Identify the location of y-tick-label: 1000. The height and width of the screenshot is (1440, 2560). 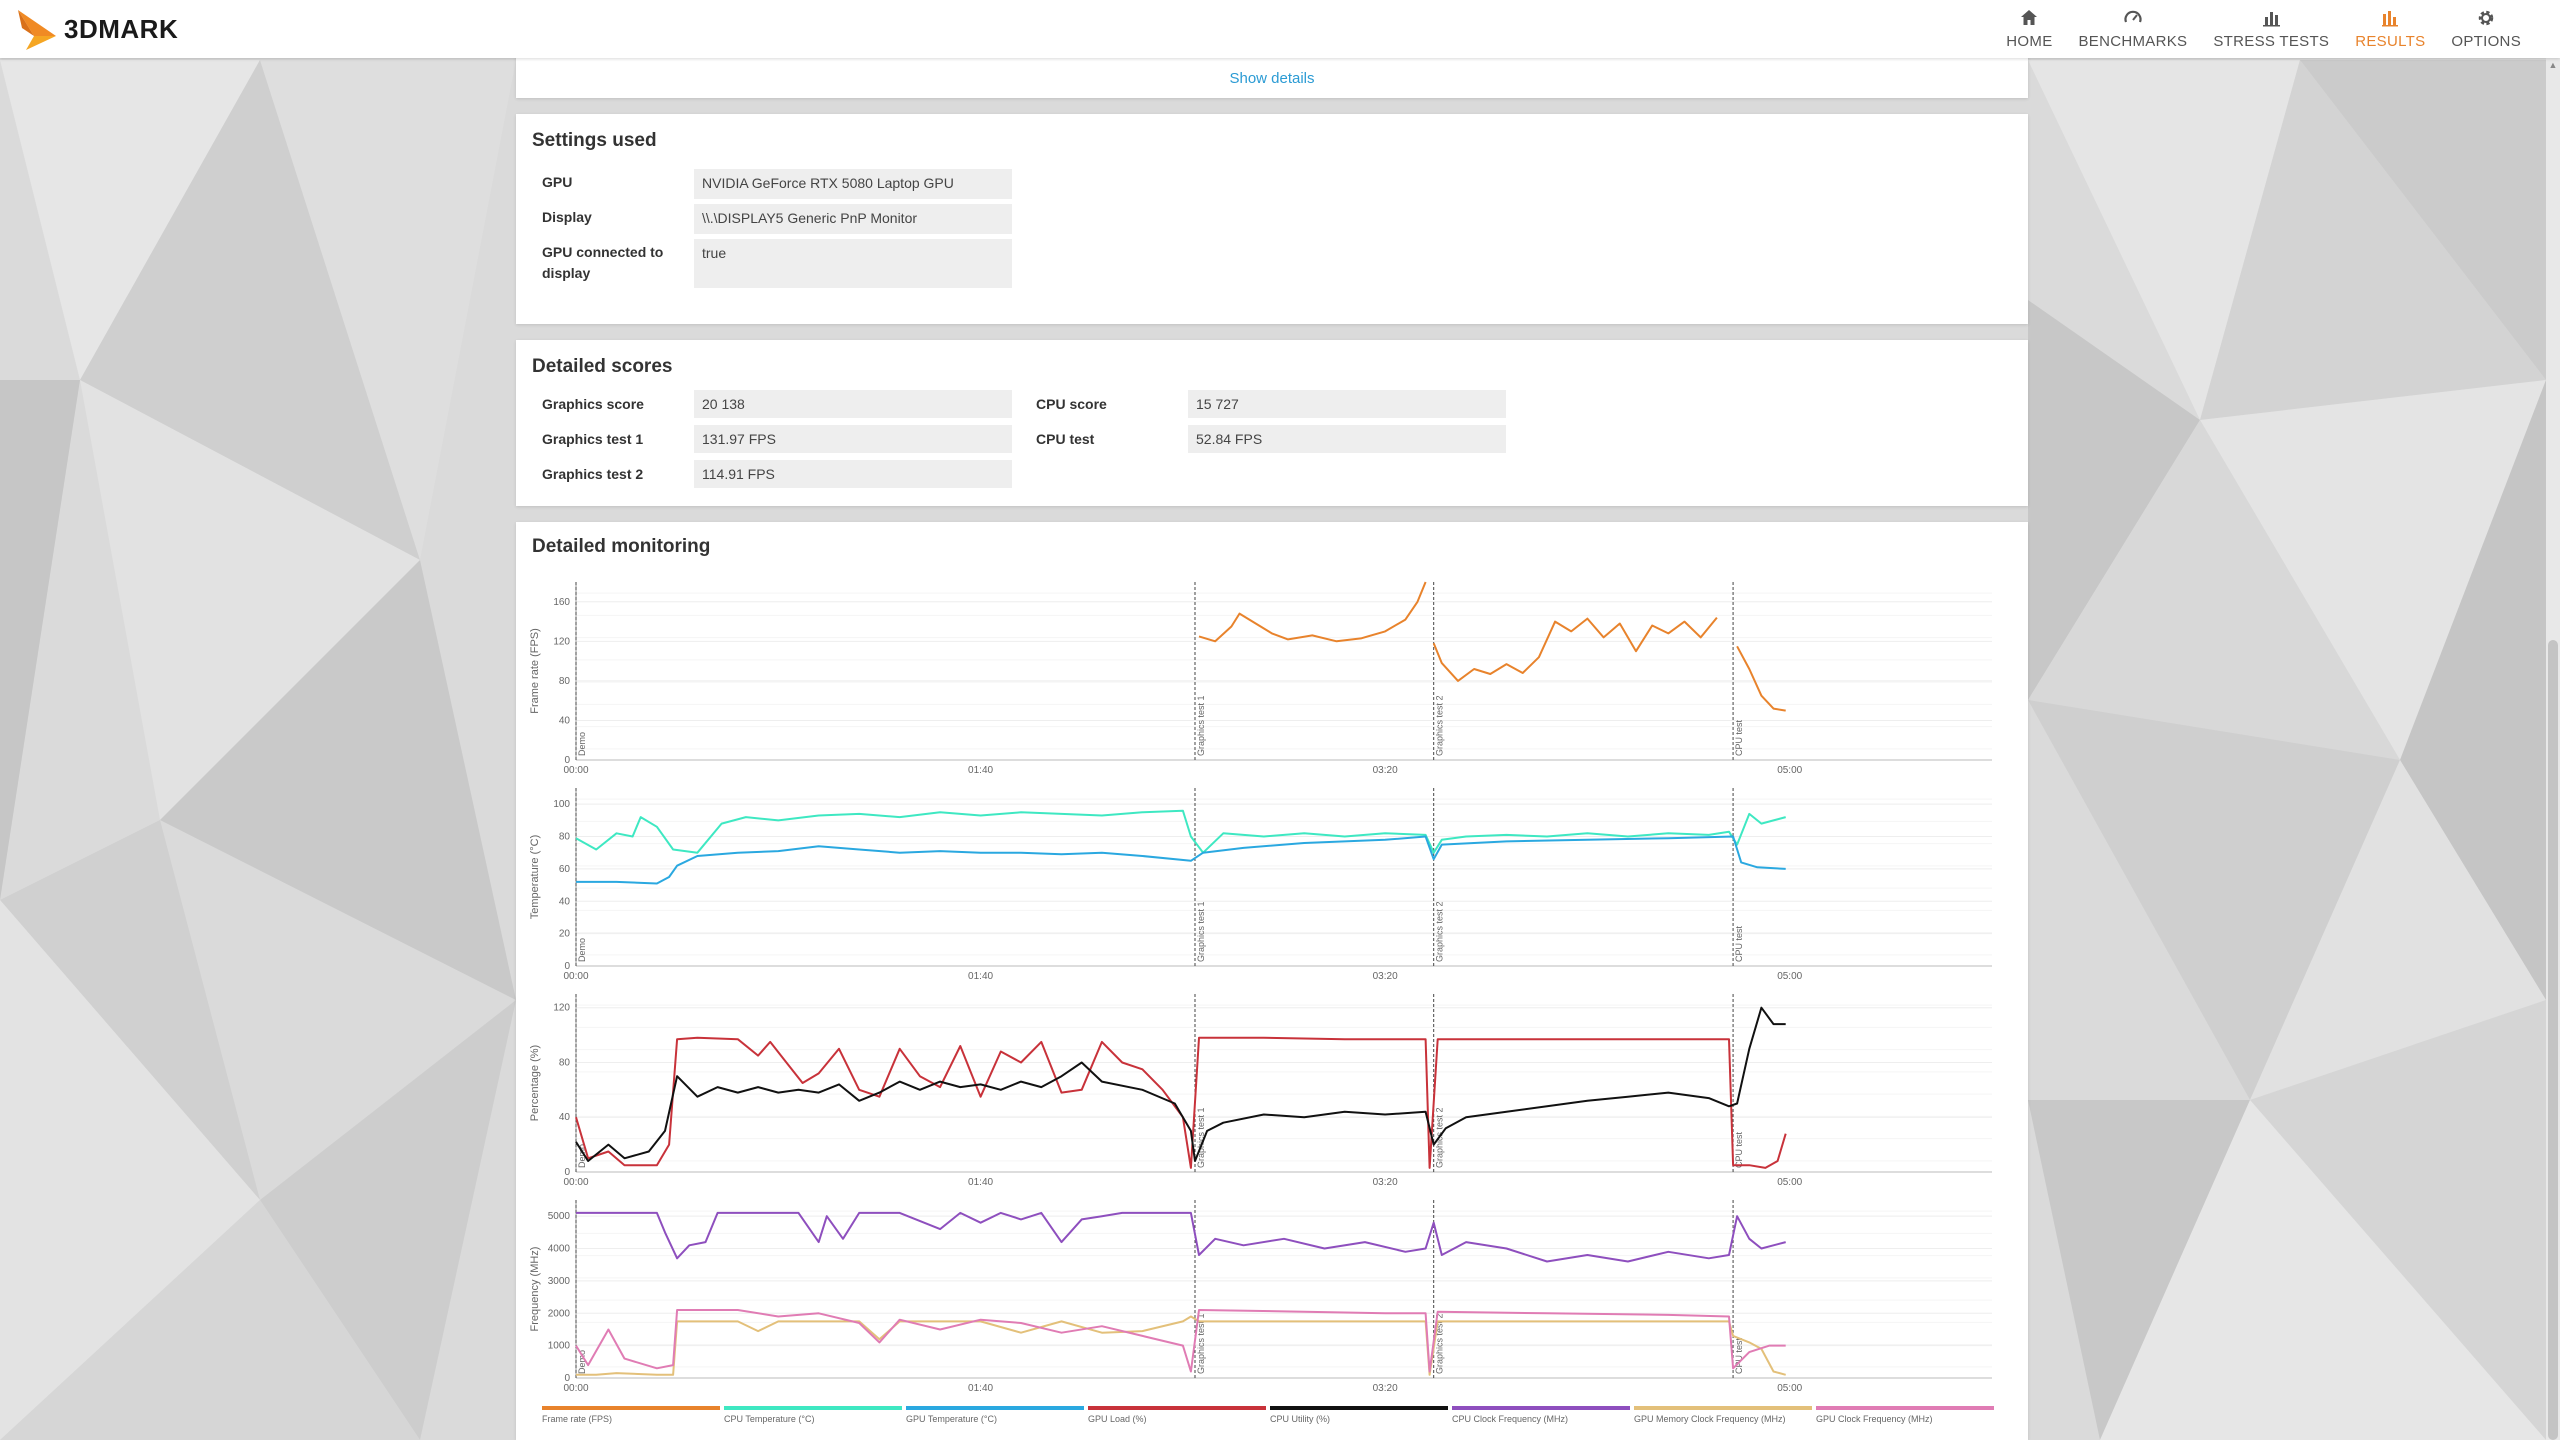
(559, 1346).